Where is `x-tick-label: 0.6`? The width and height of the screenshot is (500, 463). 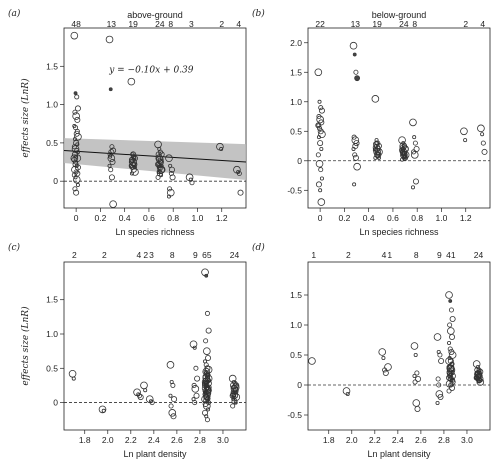
x-tick-label: 0.6 is located at coordinates (149, 218).